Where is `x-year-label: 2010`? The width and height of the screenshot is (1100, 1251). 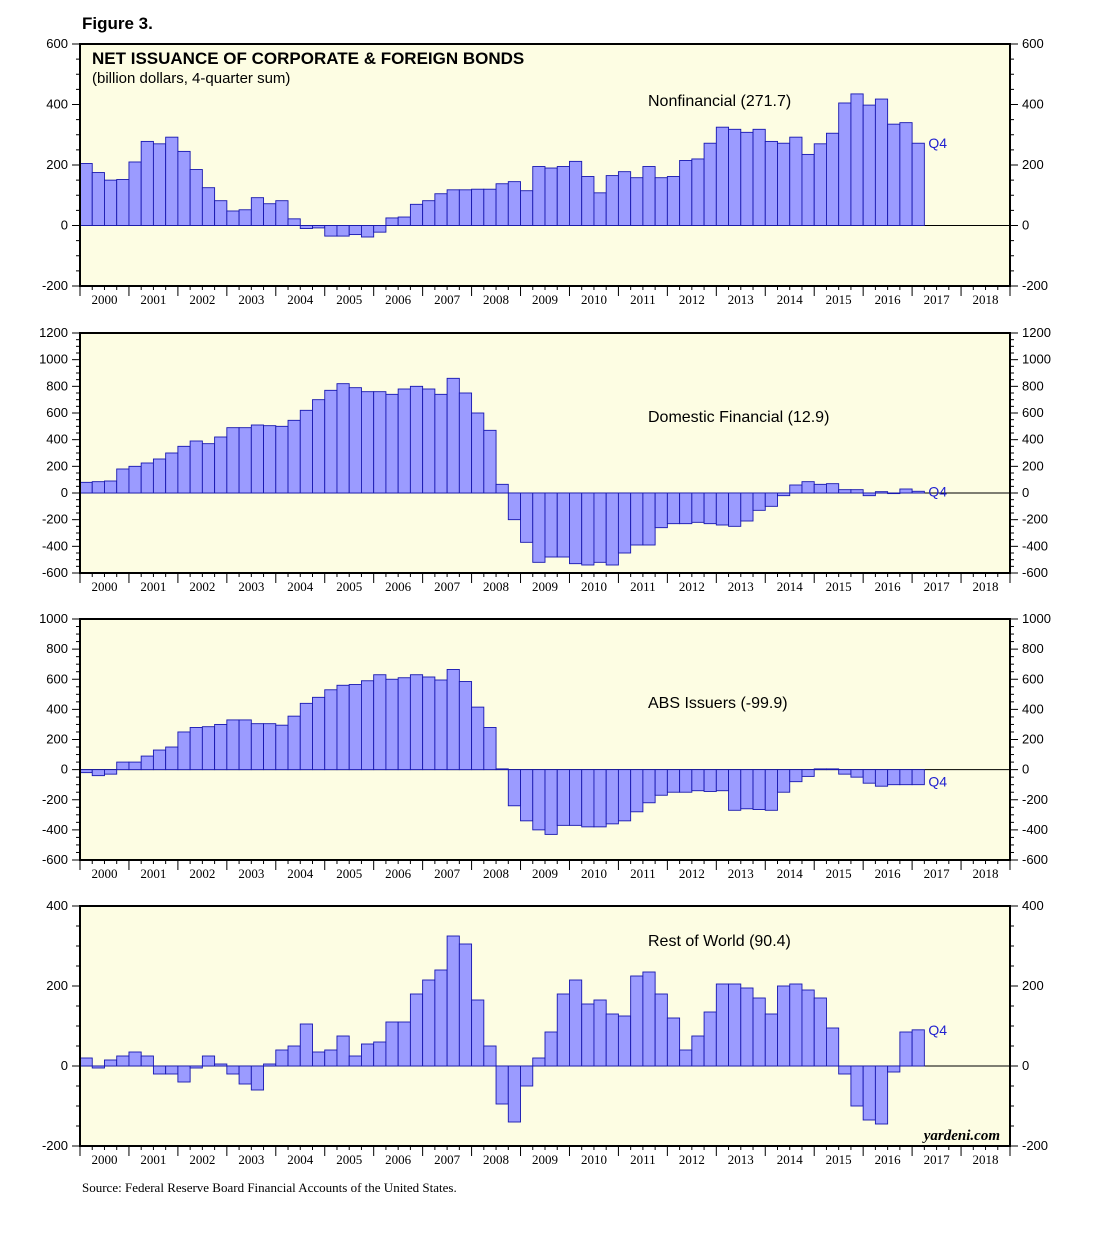 x-year-label: 2010 is located at coordinates (594, 586).